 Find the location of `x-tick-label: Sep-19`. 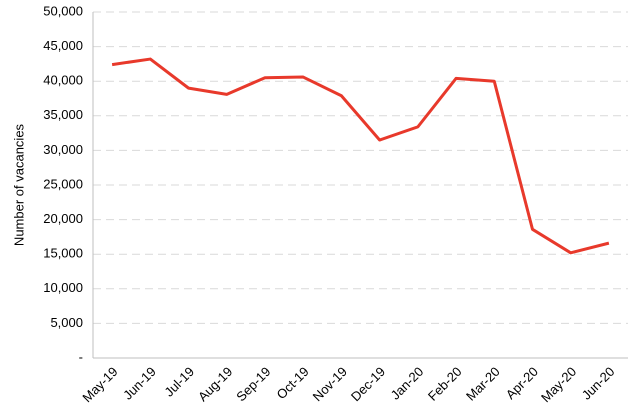

x-tick-label: Sep-19 is located at coordinates (253, 384).